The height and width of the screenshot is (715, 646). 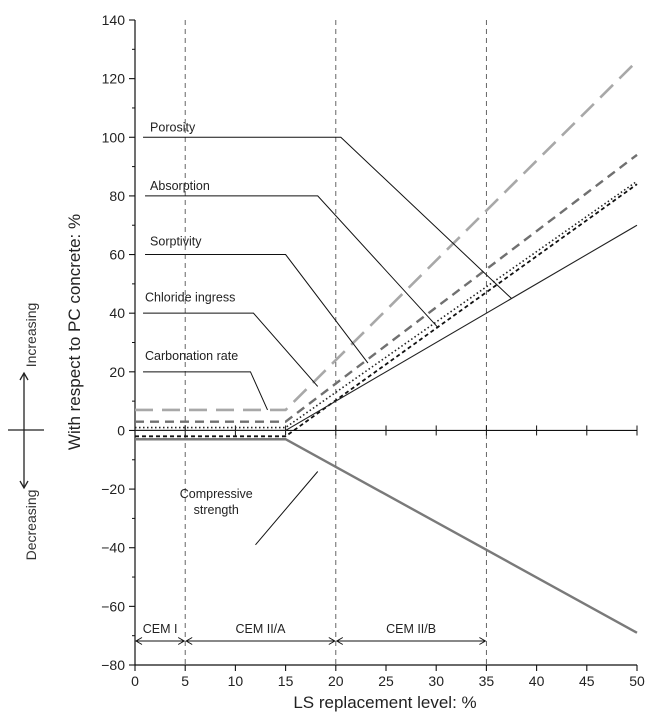 What do you see at coordinates (637, 681) in the screenshot?
I see `x-tick-label: 50` at bounding box center [637, 681].